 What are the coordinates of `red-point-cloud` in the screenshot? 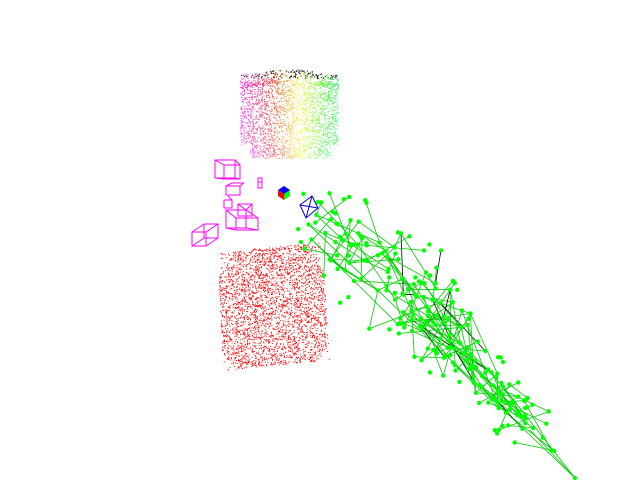 It's located at (274, 306).